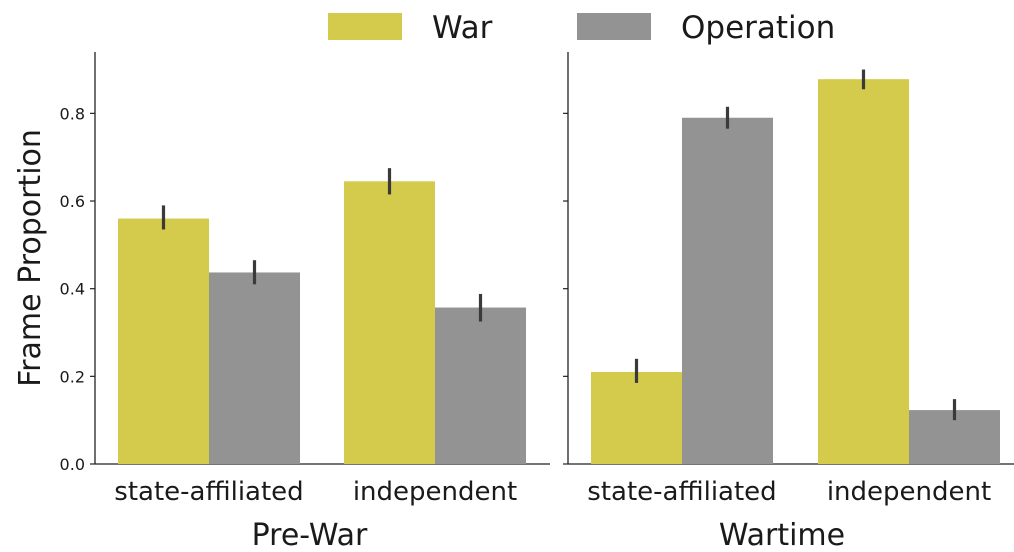 The image size is (1014, 552). Describe the element at coordinates (72, 376) in the screenshot. I see `y-tick-label: 0.2` at that location.